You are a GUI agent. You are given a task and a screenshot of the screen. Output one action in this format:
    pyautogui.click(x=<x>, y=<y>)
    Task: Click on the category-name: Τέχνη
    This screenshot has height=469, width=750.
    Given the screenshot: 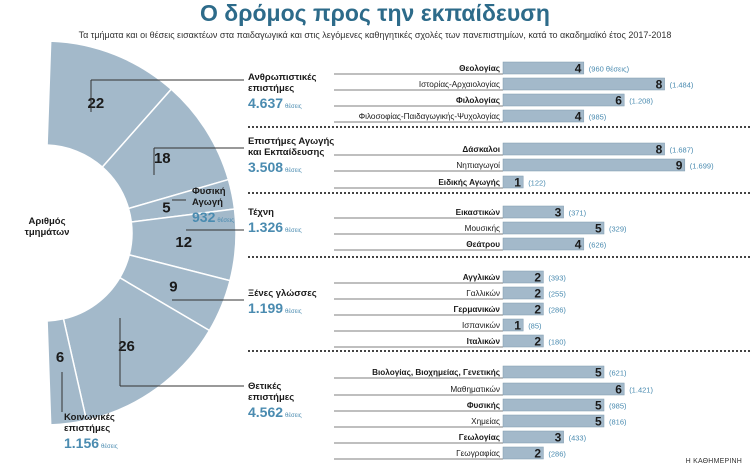 What is the action you would take?
    pyautogui.click(x=261, y=212)
    